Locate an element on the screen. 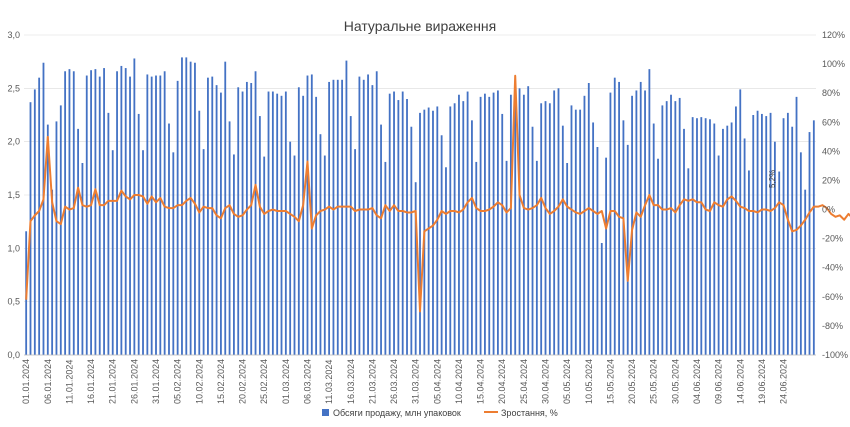 This screenshot has width=850, height=427. legend-bar-swatch is located at coordinates (325, 412).